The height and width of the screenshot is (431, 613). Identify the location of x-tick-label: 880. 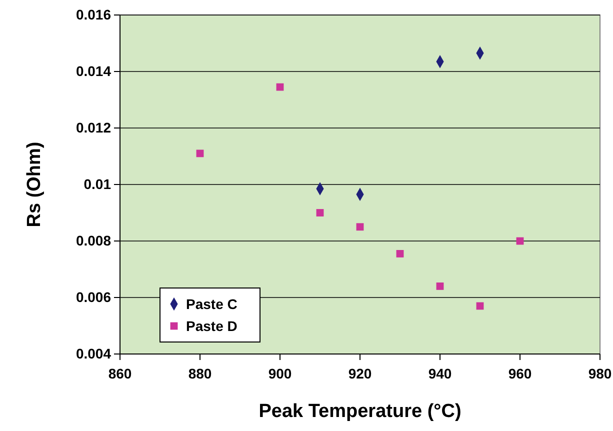
(200, 373).